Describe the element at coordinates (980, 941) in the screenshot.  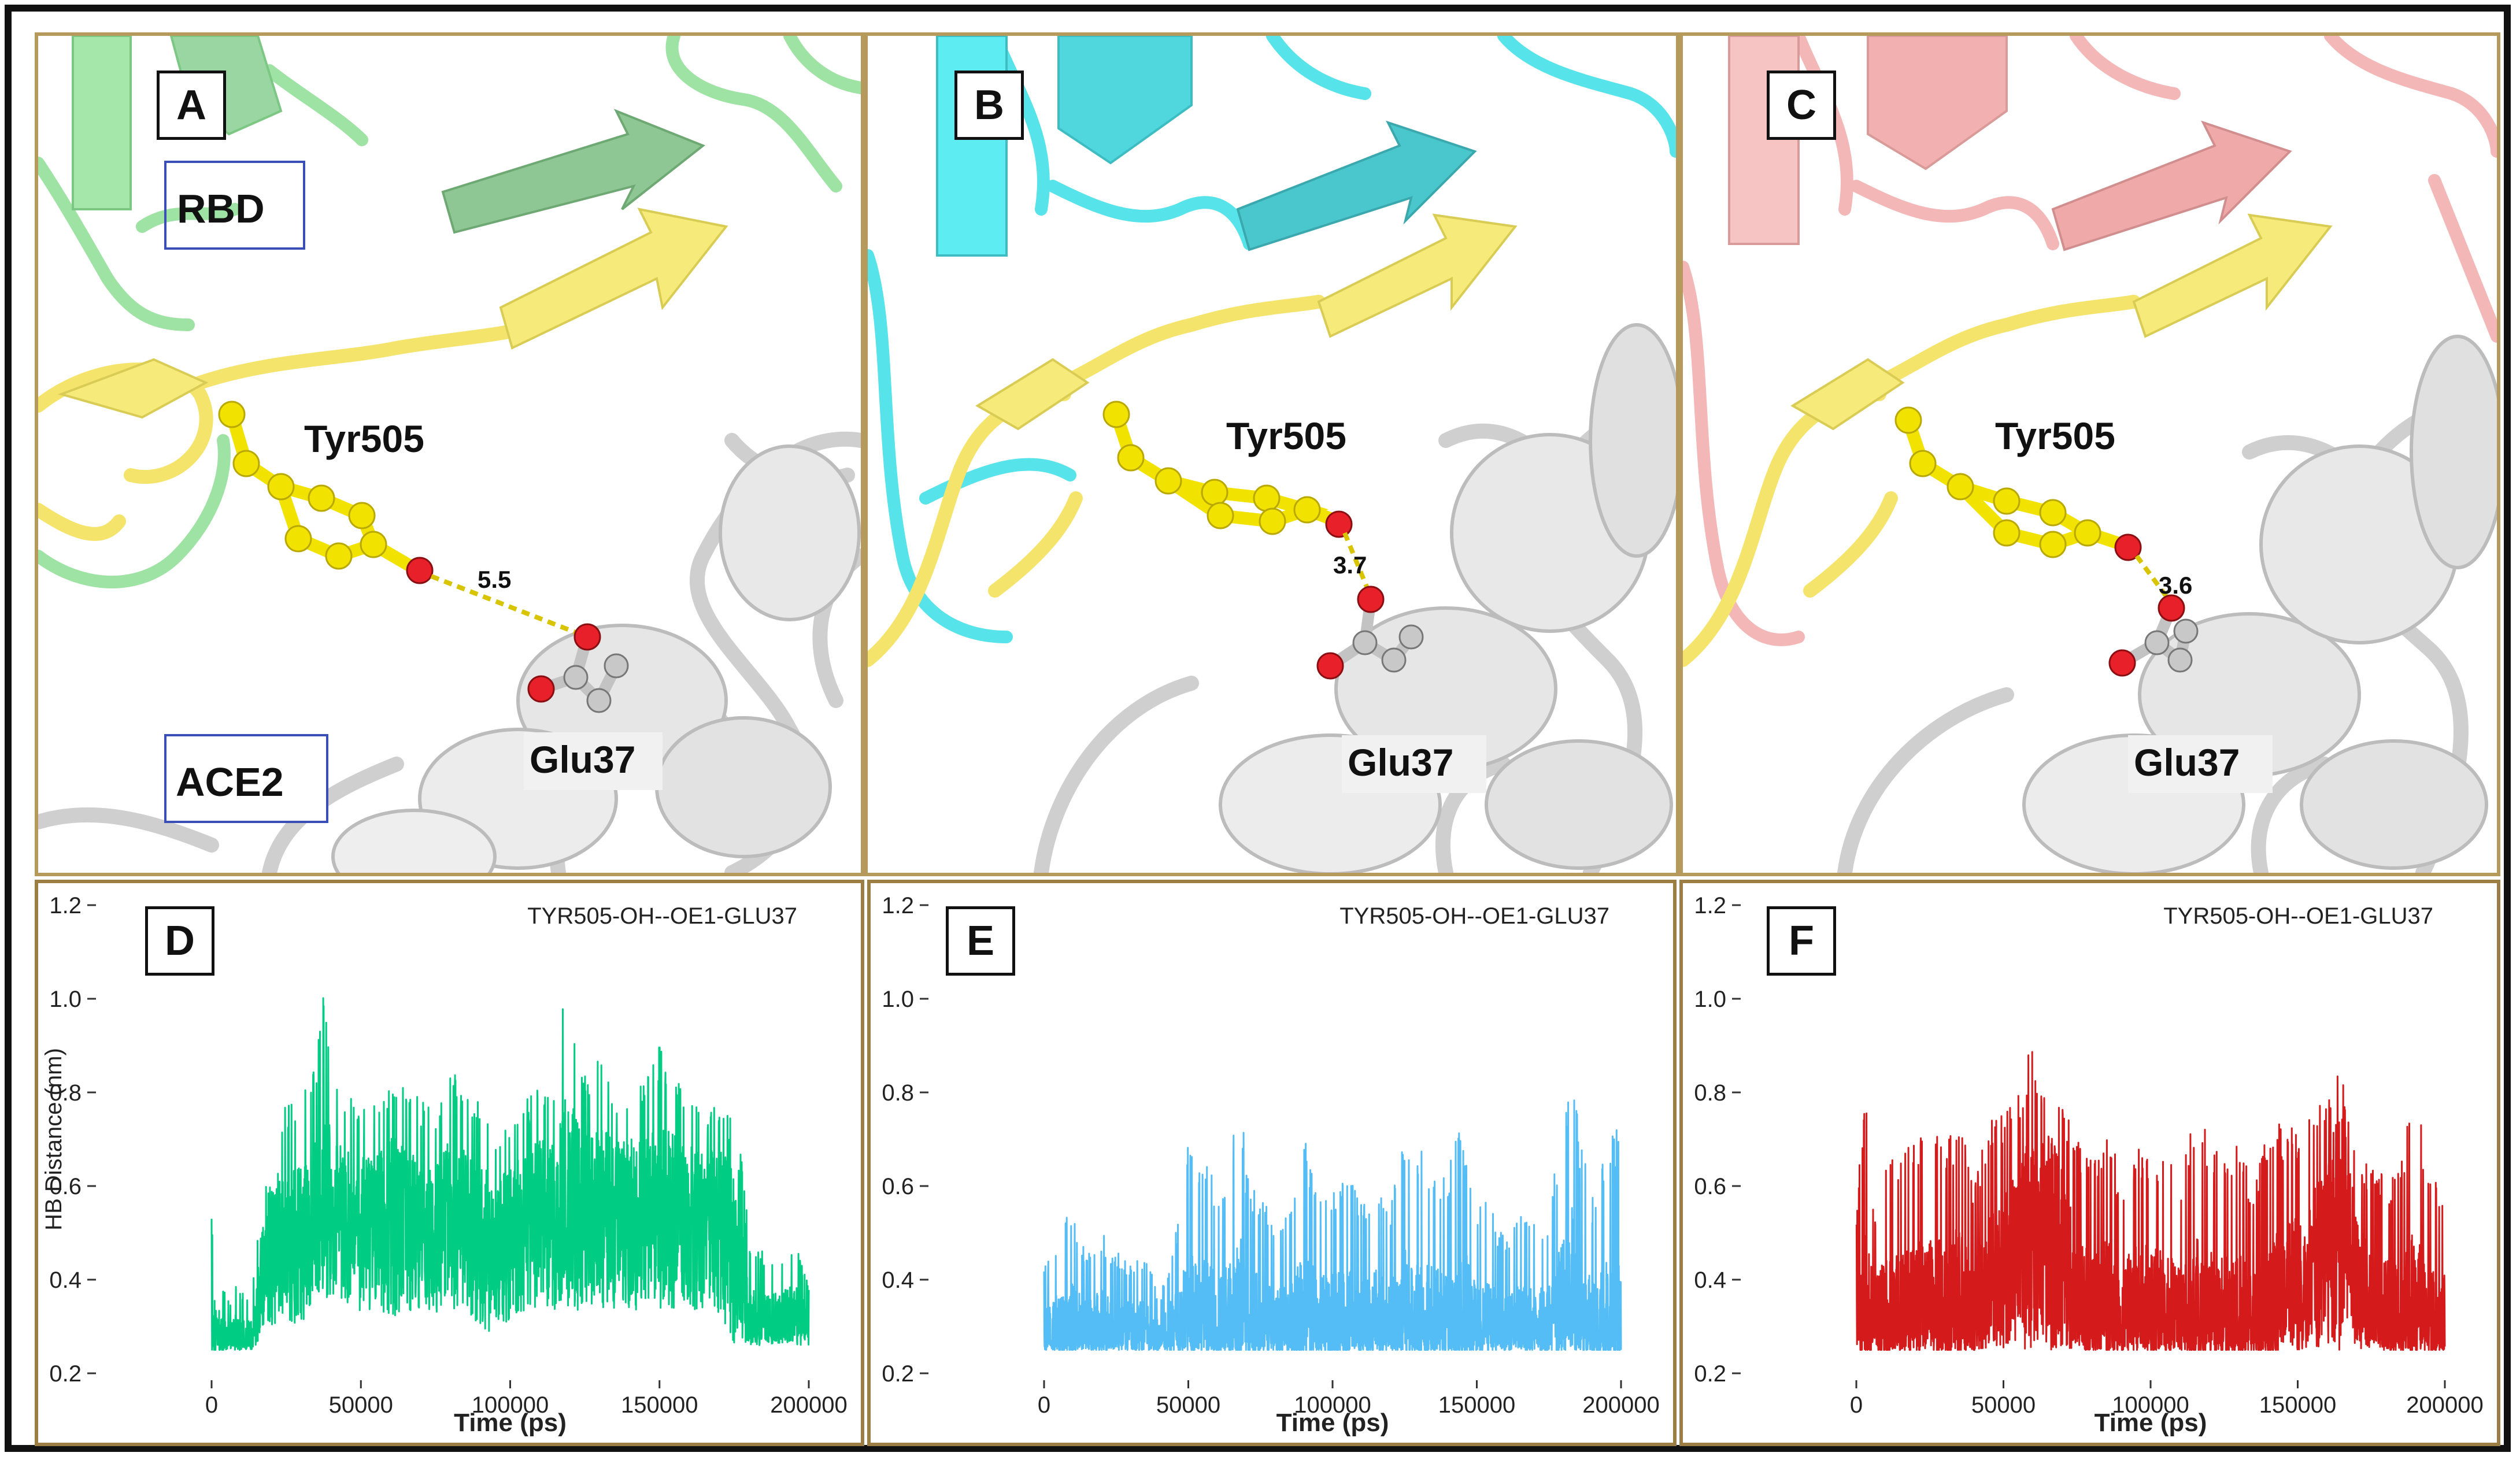
I see `panel-letter-e: E` at that location.